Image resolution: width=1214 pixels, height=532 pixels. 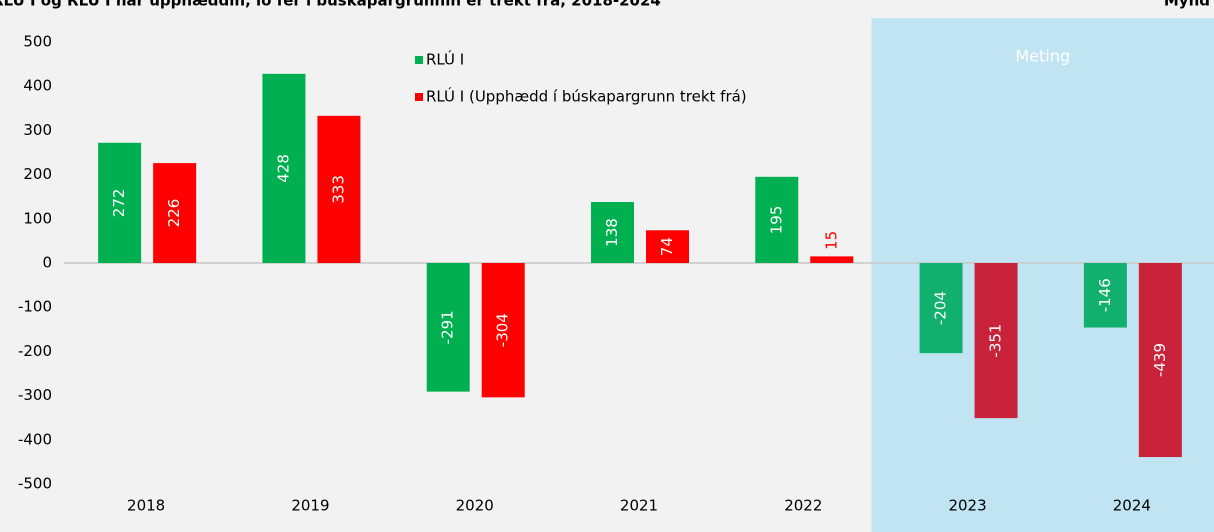 What do you see at coordinates (445, 59) in the screenshot?
I see `legend-label: RLÚ I` at bounding box center [445, 59].